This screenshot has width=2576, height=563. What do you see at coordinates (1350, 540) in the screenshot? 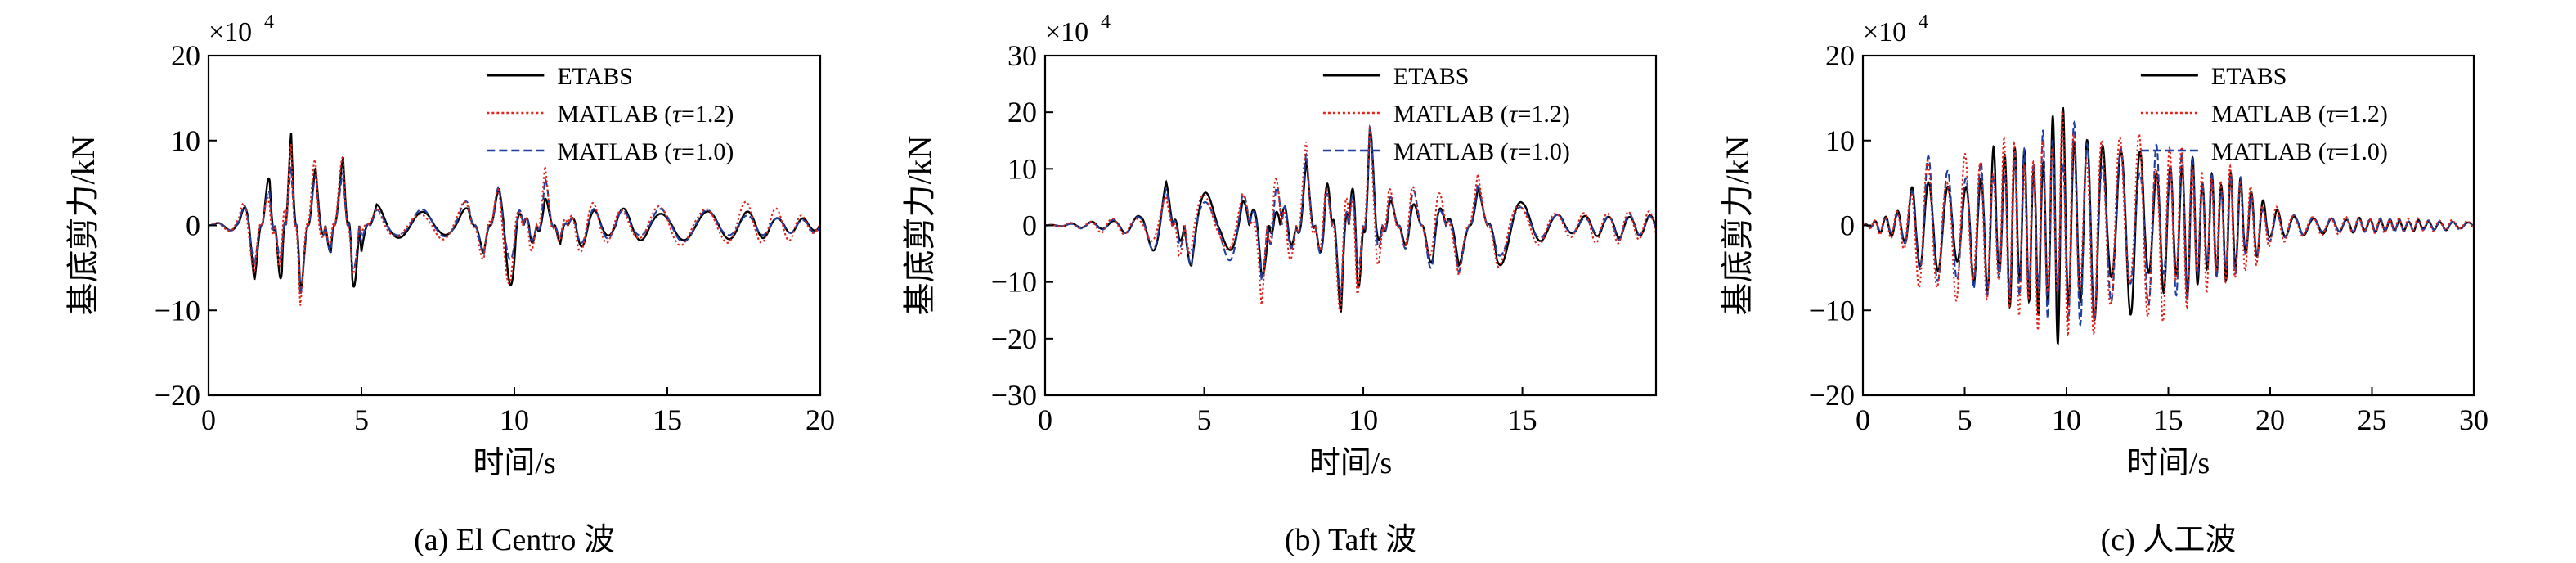
I see `panel-caption: (b) Taft 波` at bounding box center [1350, 540].